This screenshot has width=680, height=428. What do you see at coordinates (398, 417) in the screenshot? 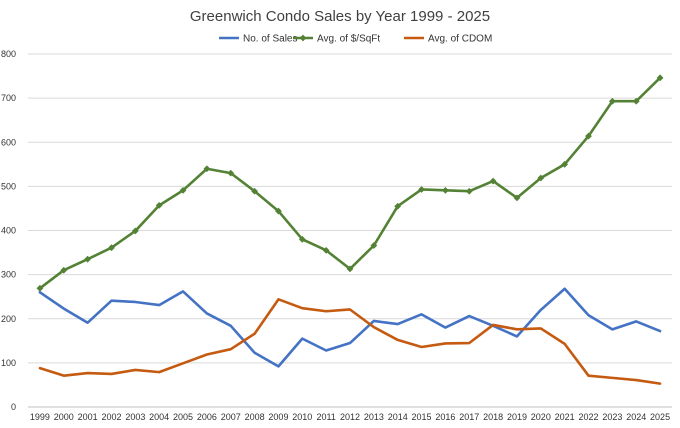
I see `x-tick-label: 2014` at bounding box center [398, 417].